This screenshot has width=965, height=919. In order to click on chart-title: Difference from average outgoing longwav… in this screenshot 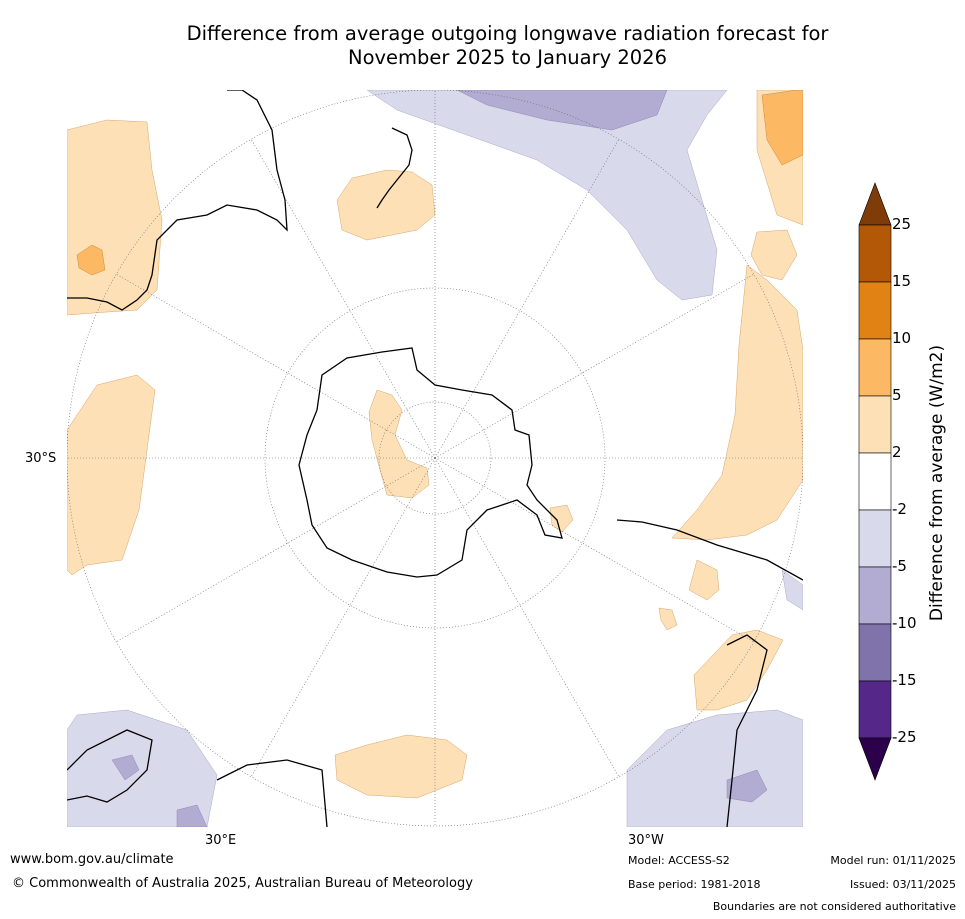, I will do `click(507, 46)`.